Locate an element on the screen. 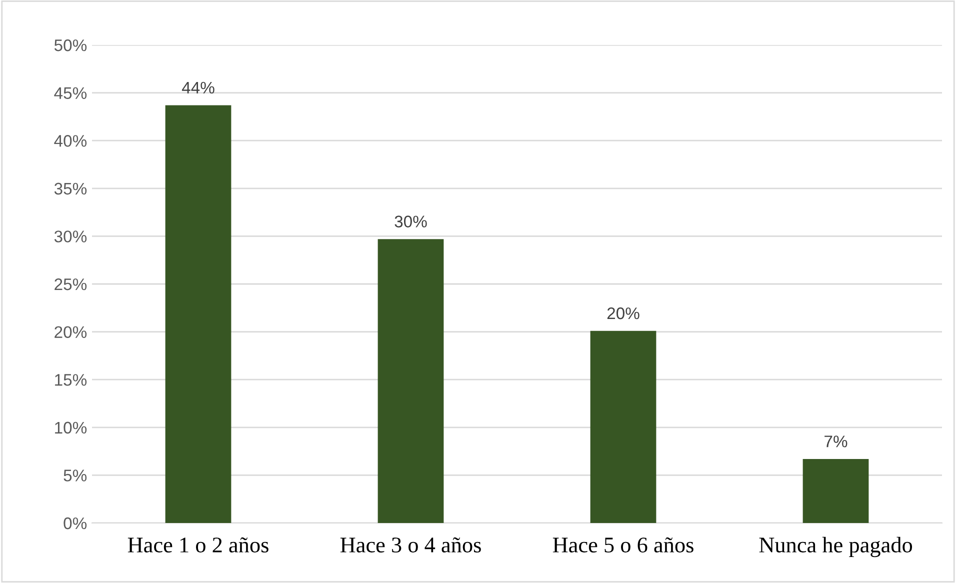 This screenshot has width=956, height=583. y-tick-label: 20% is located at coordinates (70, 332).